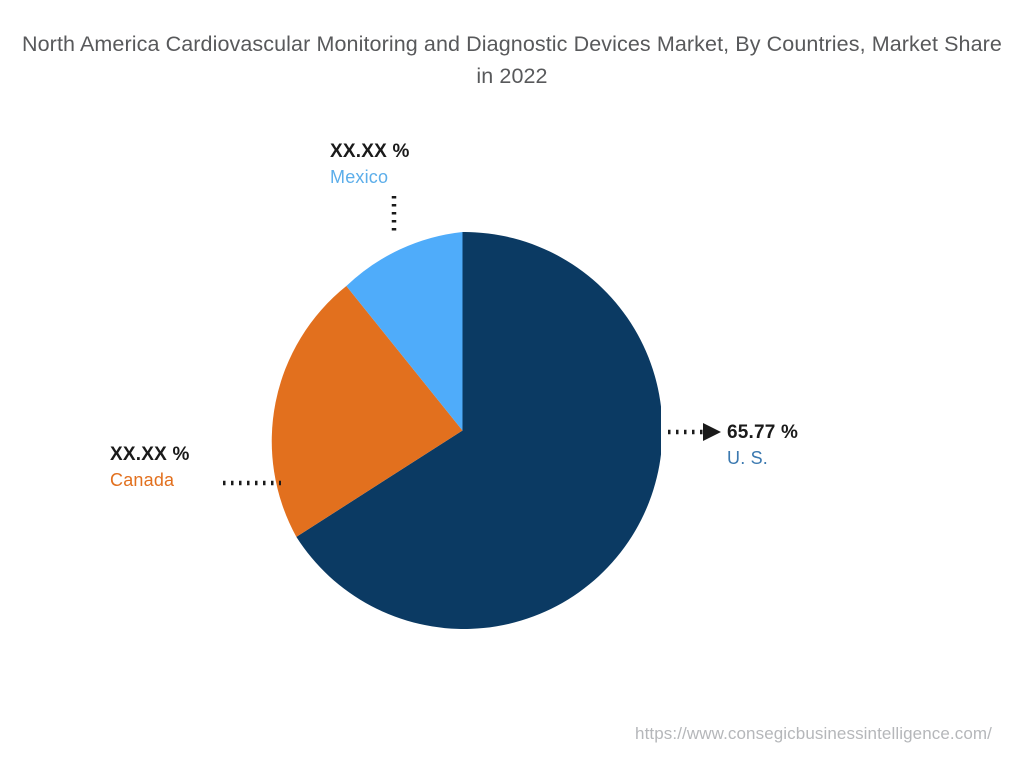 This screenshot has height=768, width=1024. I want to click on callout-mexico: XX.XX % Mexico, so click(400, 164).